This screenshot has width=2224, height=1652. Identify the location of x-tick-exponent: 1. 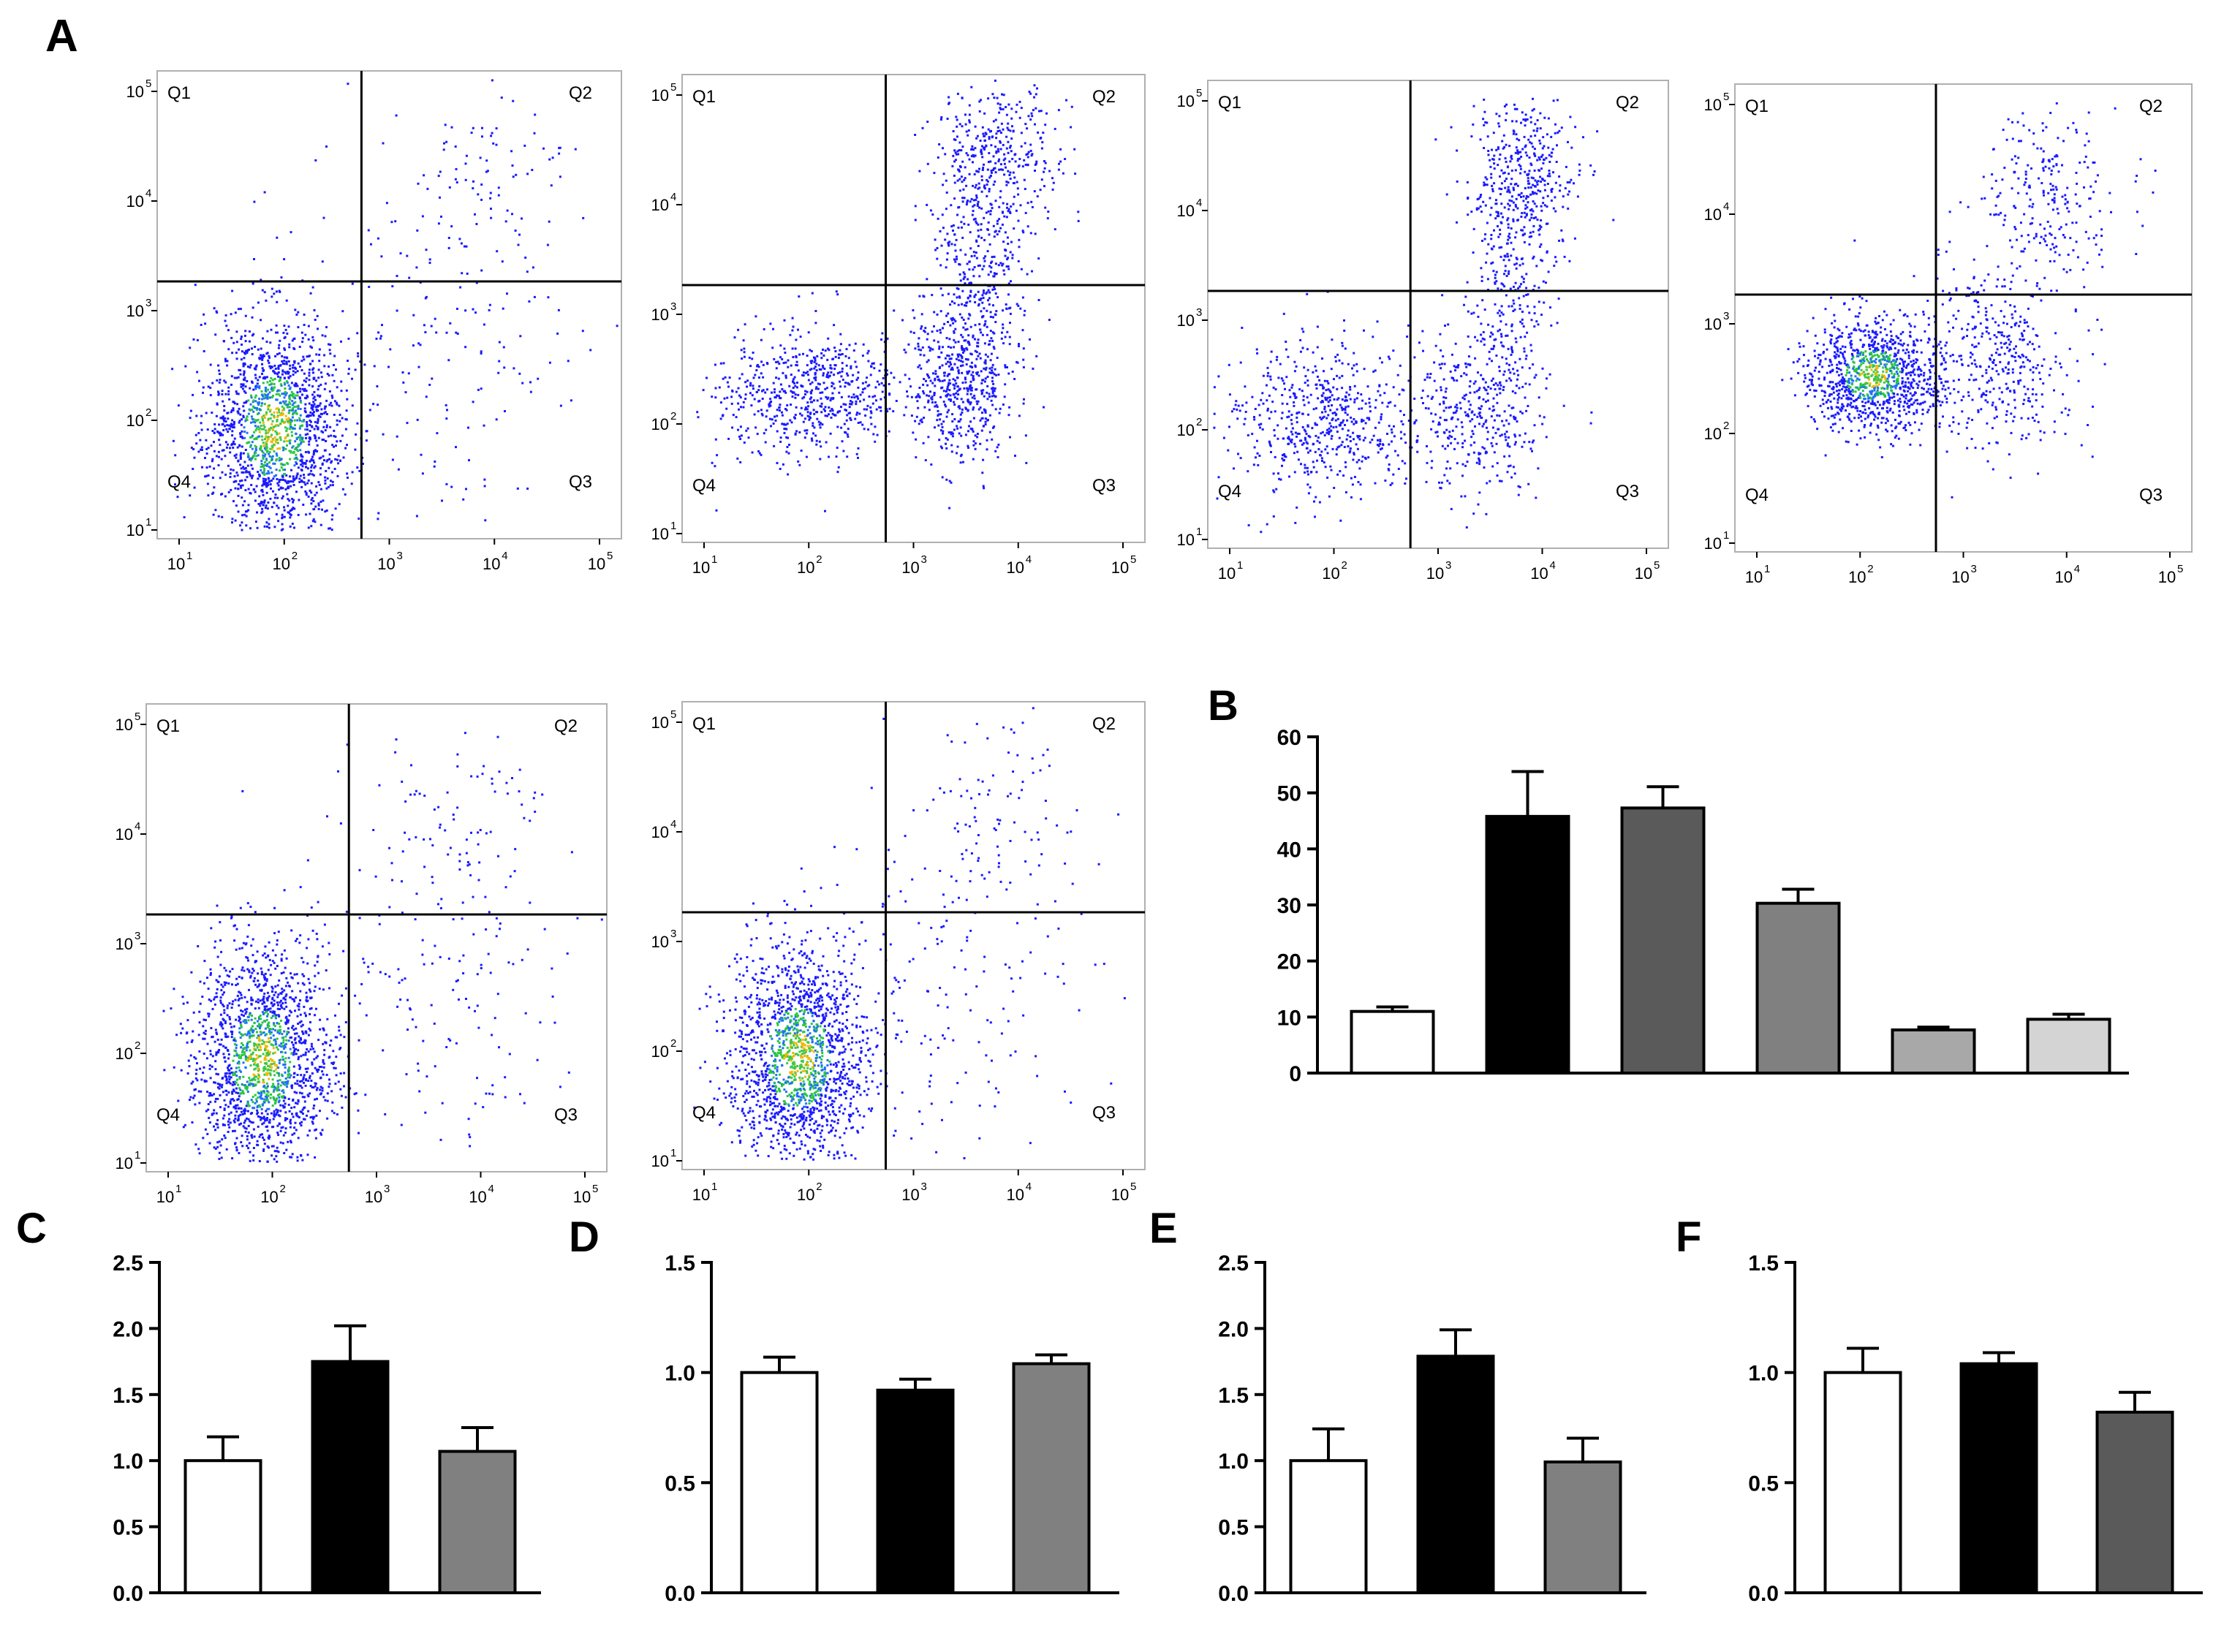
(189, 556).